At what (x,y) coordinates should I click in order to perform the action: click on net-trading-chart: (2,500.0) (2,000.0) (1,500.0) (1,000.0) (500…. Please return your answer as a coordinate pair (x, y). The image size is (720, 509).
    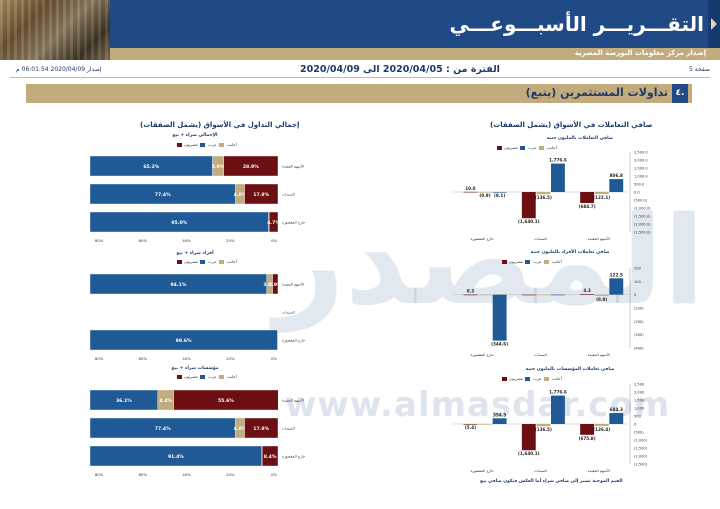
    Looking at the image, I should click on (552, 196).